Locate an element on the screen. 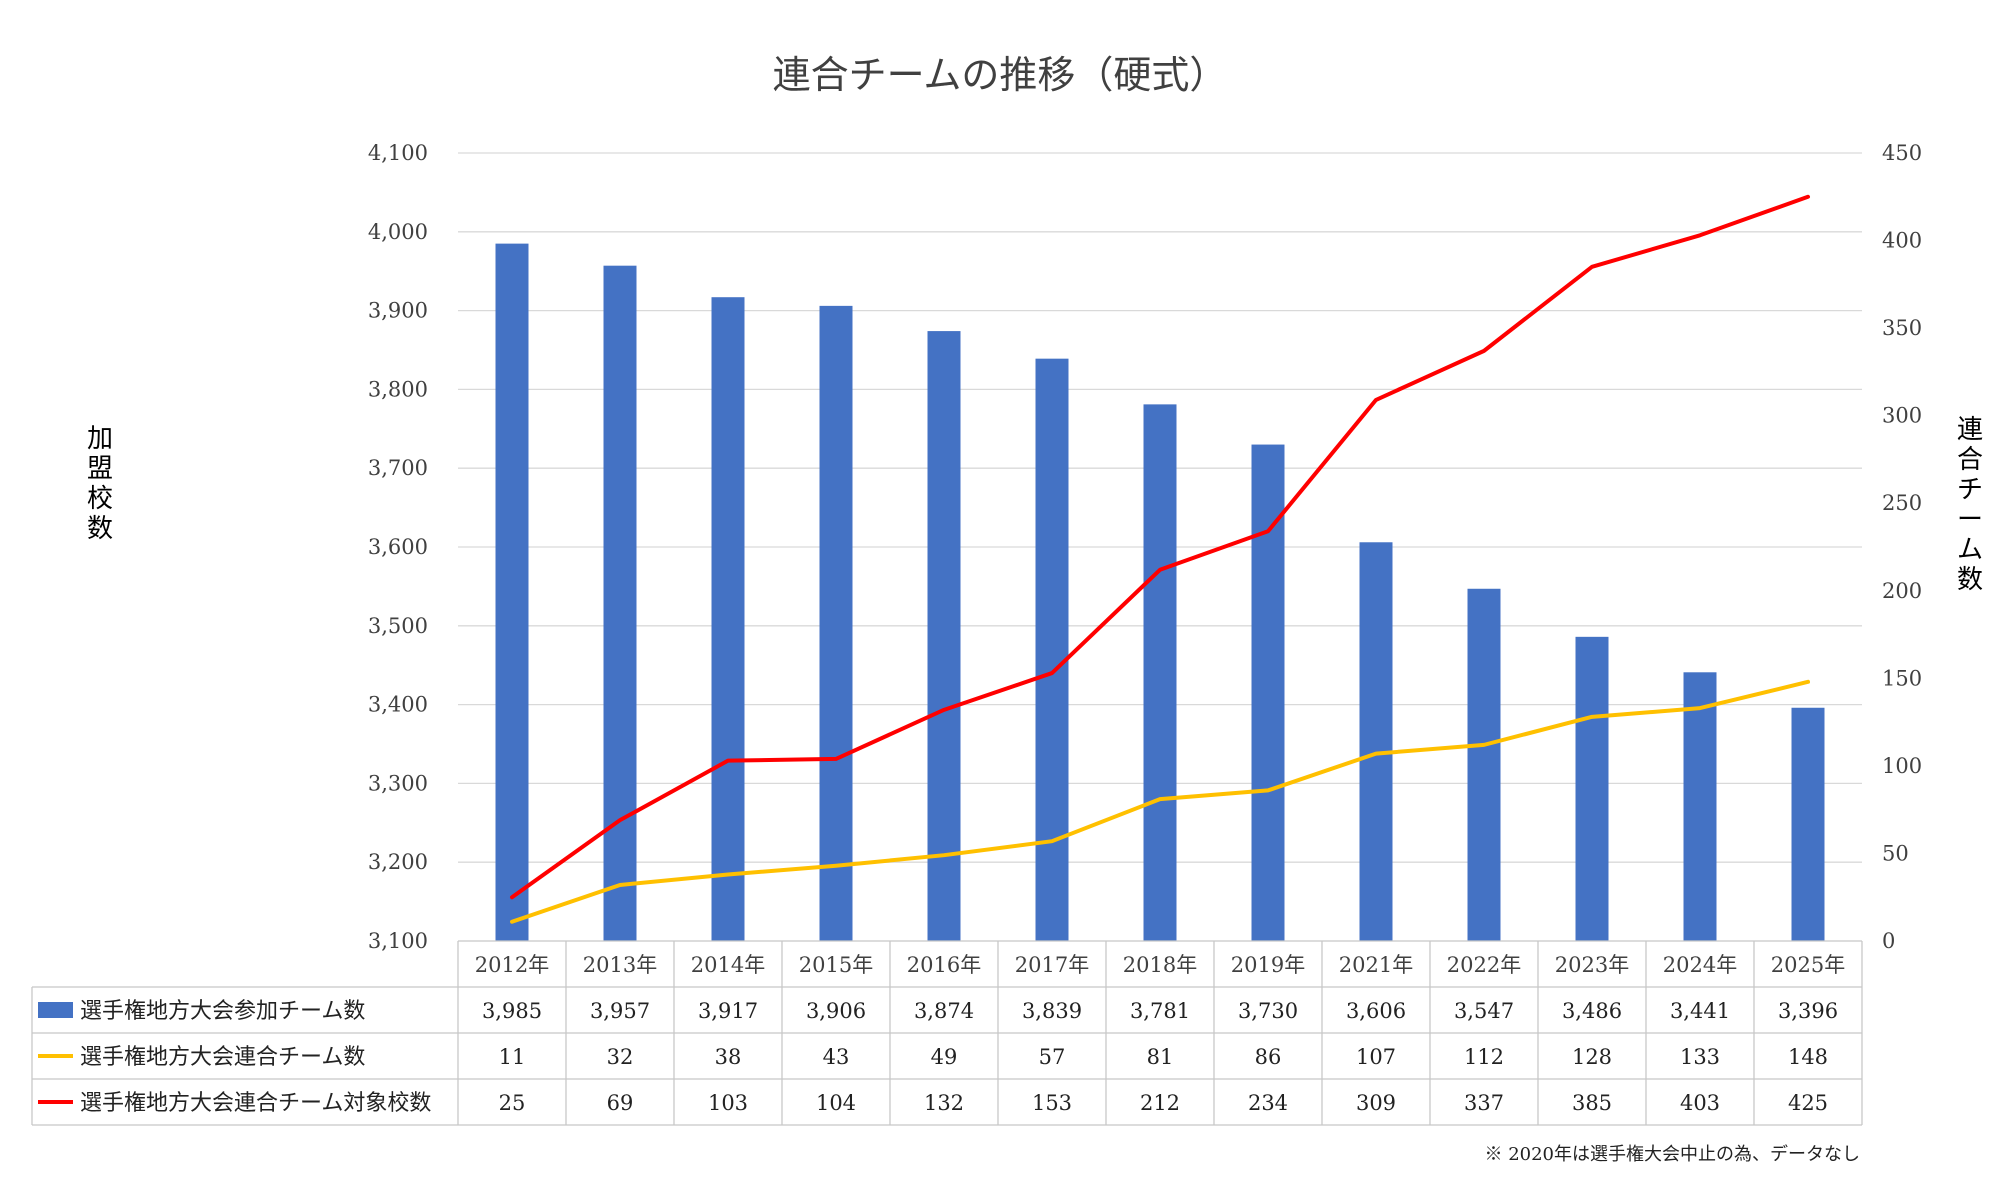 The image size is (2000, 1200). y-left-tick-label: 3,700 is located at coordinates (398, 468).